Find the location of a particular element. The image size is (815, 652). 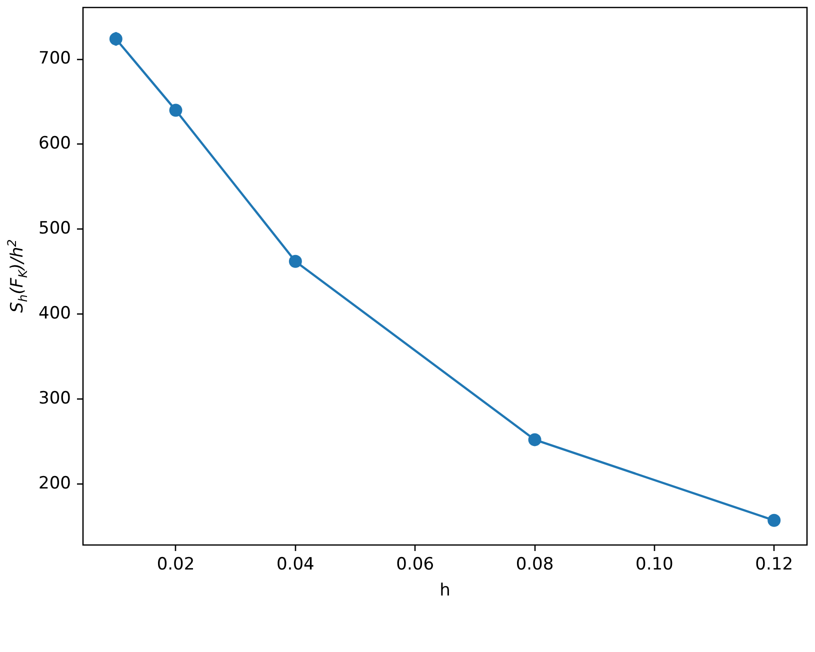

y-tick-label: 500 is located at coordinates (54, 228).